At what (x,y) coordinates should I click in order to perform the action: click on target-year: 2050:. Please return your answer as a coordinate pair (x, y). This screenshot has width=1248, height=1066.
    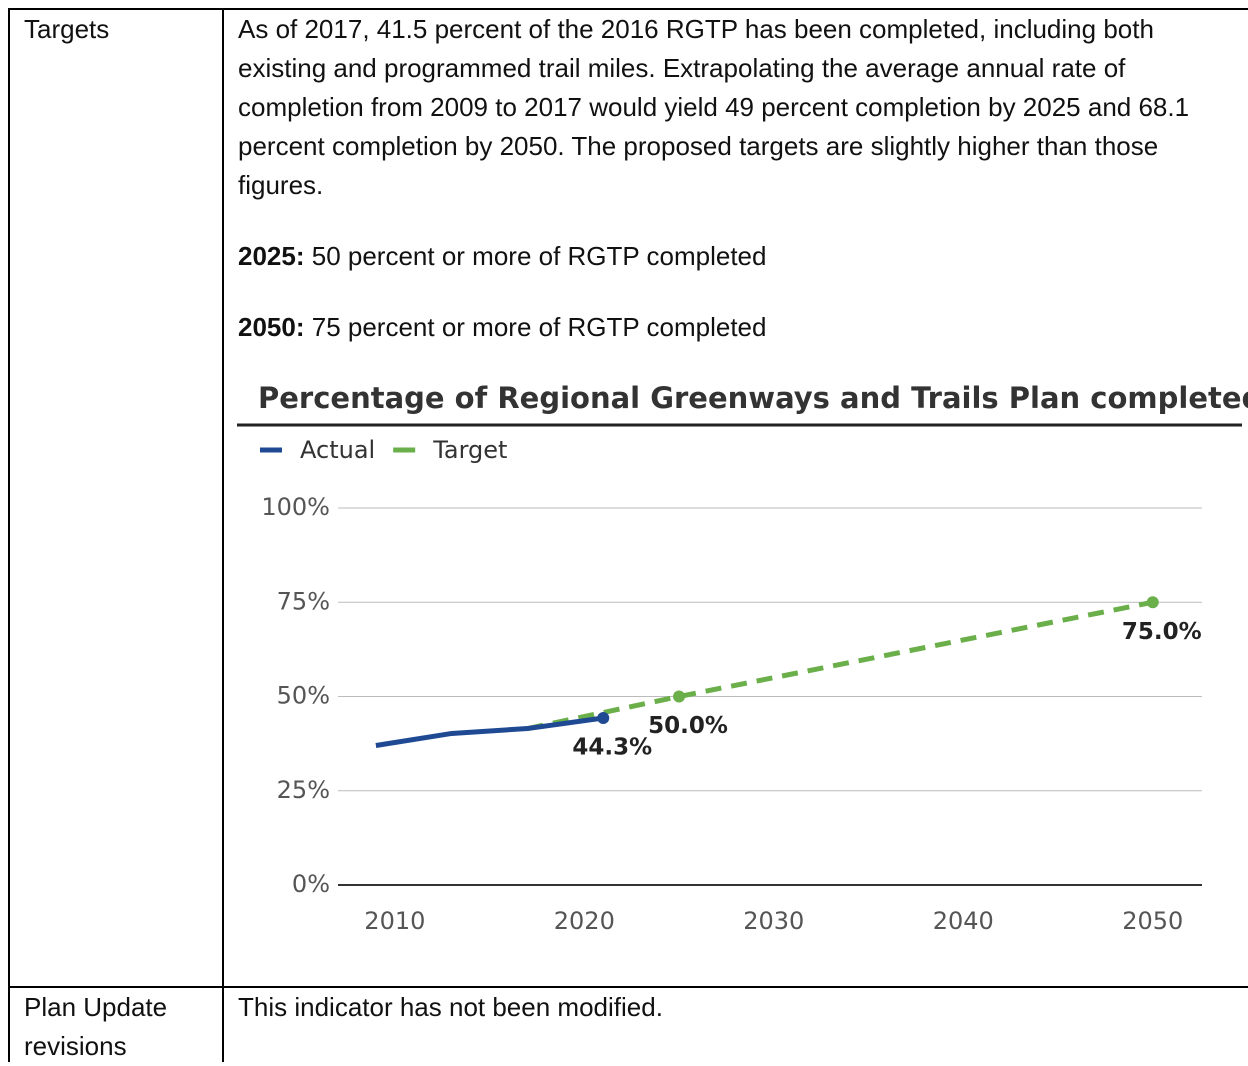
    Looking at the image, I should click on (271, 327).